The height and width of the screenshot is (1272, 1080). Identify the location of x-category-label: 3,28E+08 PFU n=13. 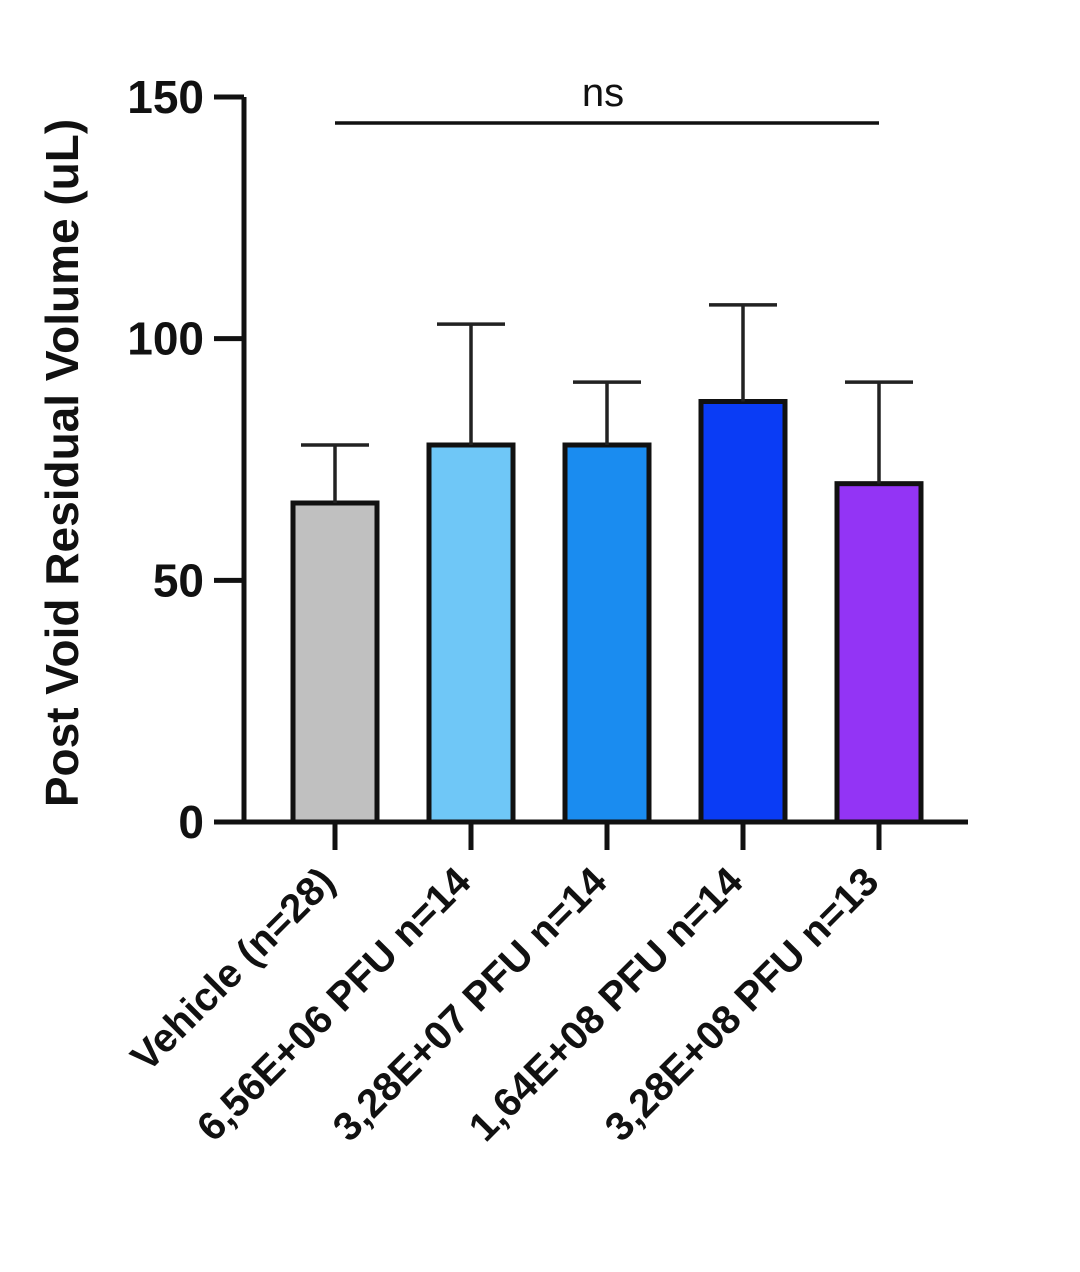
(742, 1004).